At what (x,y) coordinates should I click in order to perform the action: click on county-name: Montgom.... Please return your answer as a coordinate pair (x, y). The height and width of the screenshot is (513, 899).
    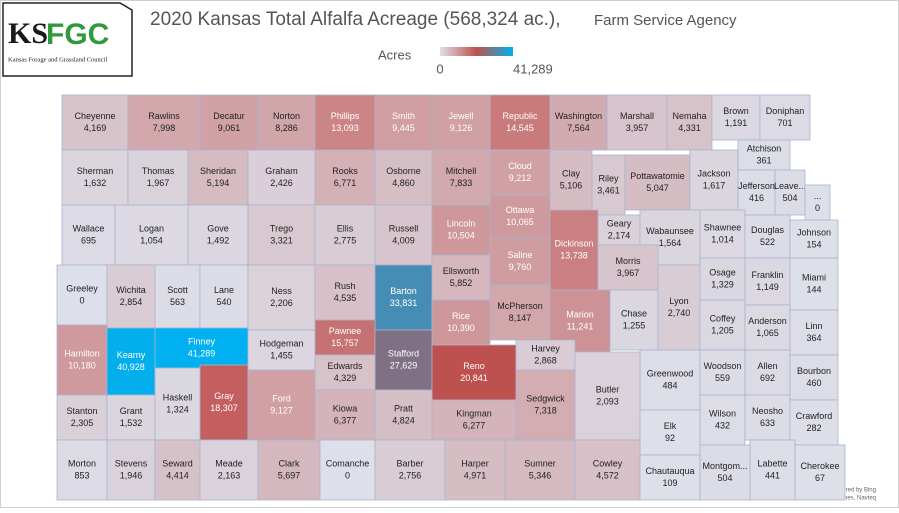
    Looking at the image, I should click on (724, 466).